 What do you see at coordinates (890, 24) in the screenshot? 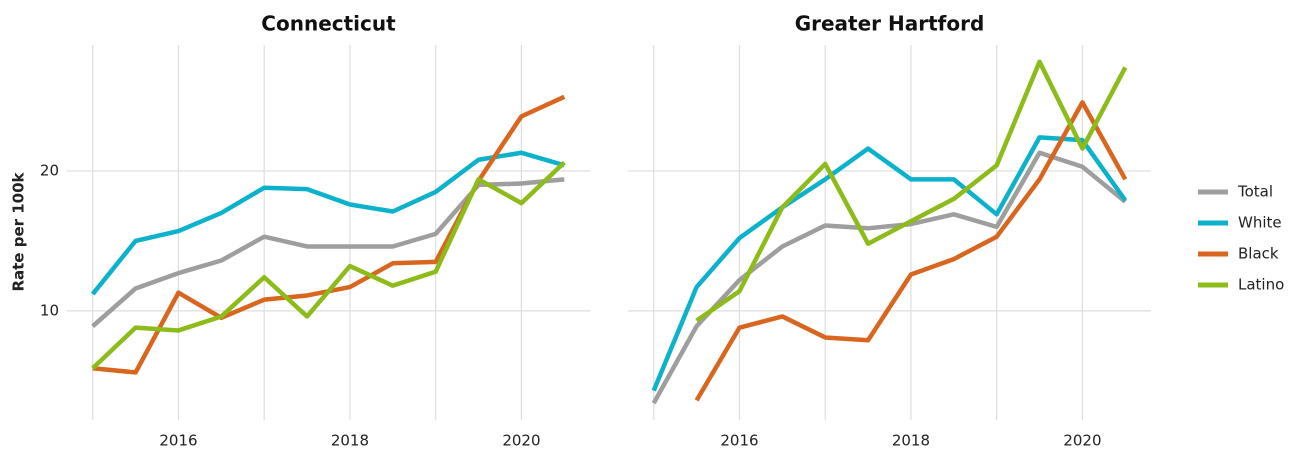
I see `panel-title: Greater Hartford` at bounding box center [890, 24].